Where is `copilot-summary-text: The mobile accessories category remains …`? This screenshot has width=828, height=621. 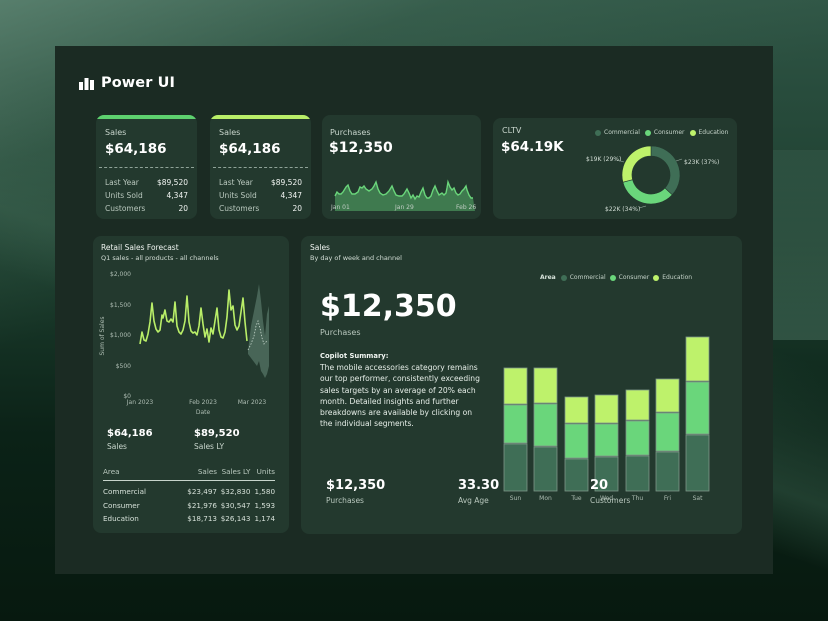 copilot-summary-text: The mobile accessories category remains … is located at coordinates (400, 396).